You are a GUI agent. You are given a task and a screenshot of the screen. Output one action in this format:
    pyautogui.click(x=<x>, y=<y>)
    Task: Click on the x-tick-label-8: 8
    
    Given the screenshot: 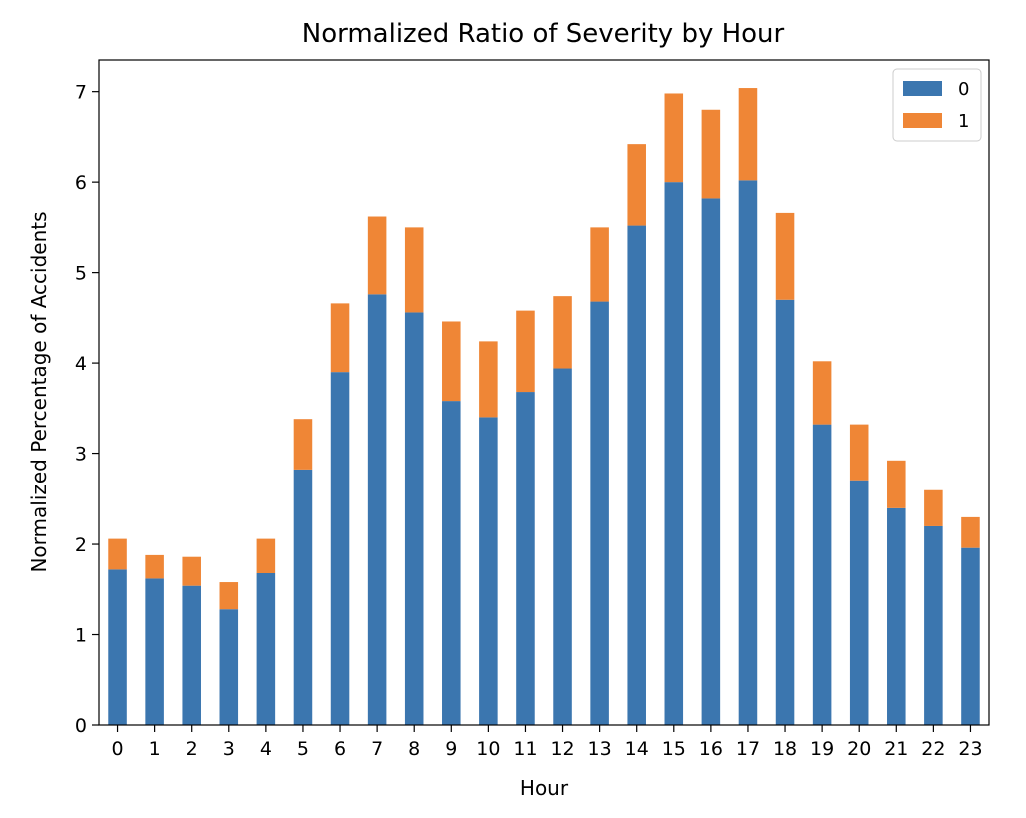 What is the action you would take?
    pyautogui.click(x=414, y=749)
    